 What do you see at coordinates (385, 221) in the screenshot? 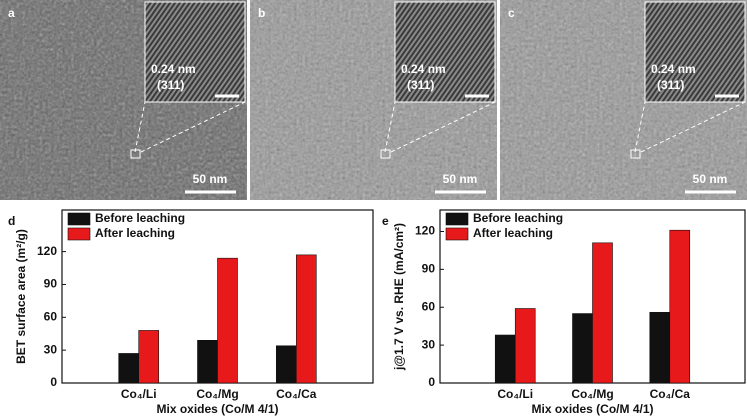
I see `panel-label: e` at bounding box center [385, 221].